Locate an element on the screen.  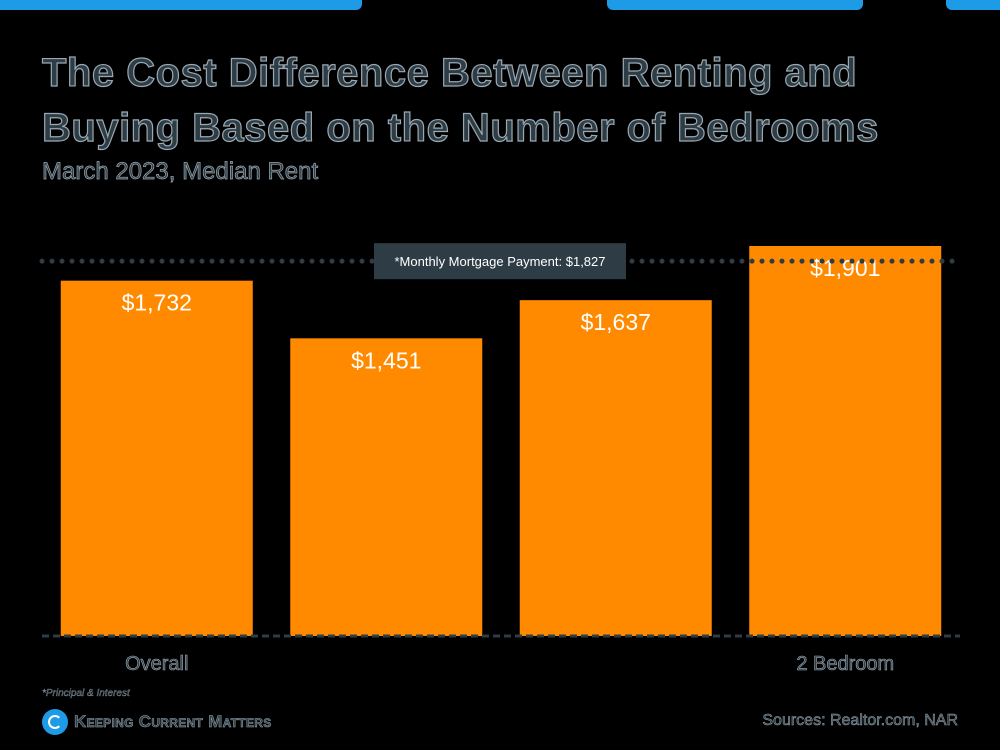
brand-name: Keeping Current Matters is located at coordinates (173, 722).